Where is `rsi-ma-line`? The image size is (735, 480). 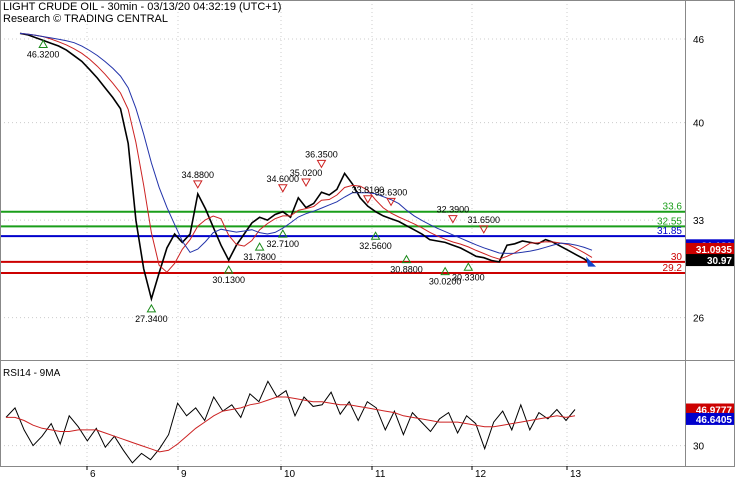
rsi-ma-line is located at coordinates (291, 424).